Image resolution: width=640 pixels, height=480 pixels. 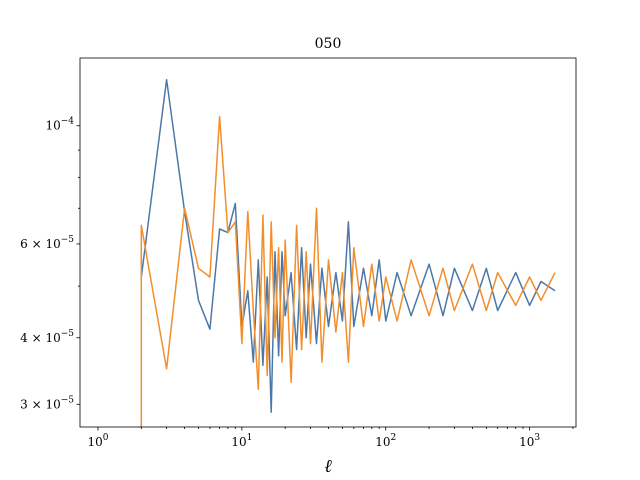 I want to click on y-tick-label: 6 × 10⁻⁵, so click(x=47, y=243).